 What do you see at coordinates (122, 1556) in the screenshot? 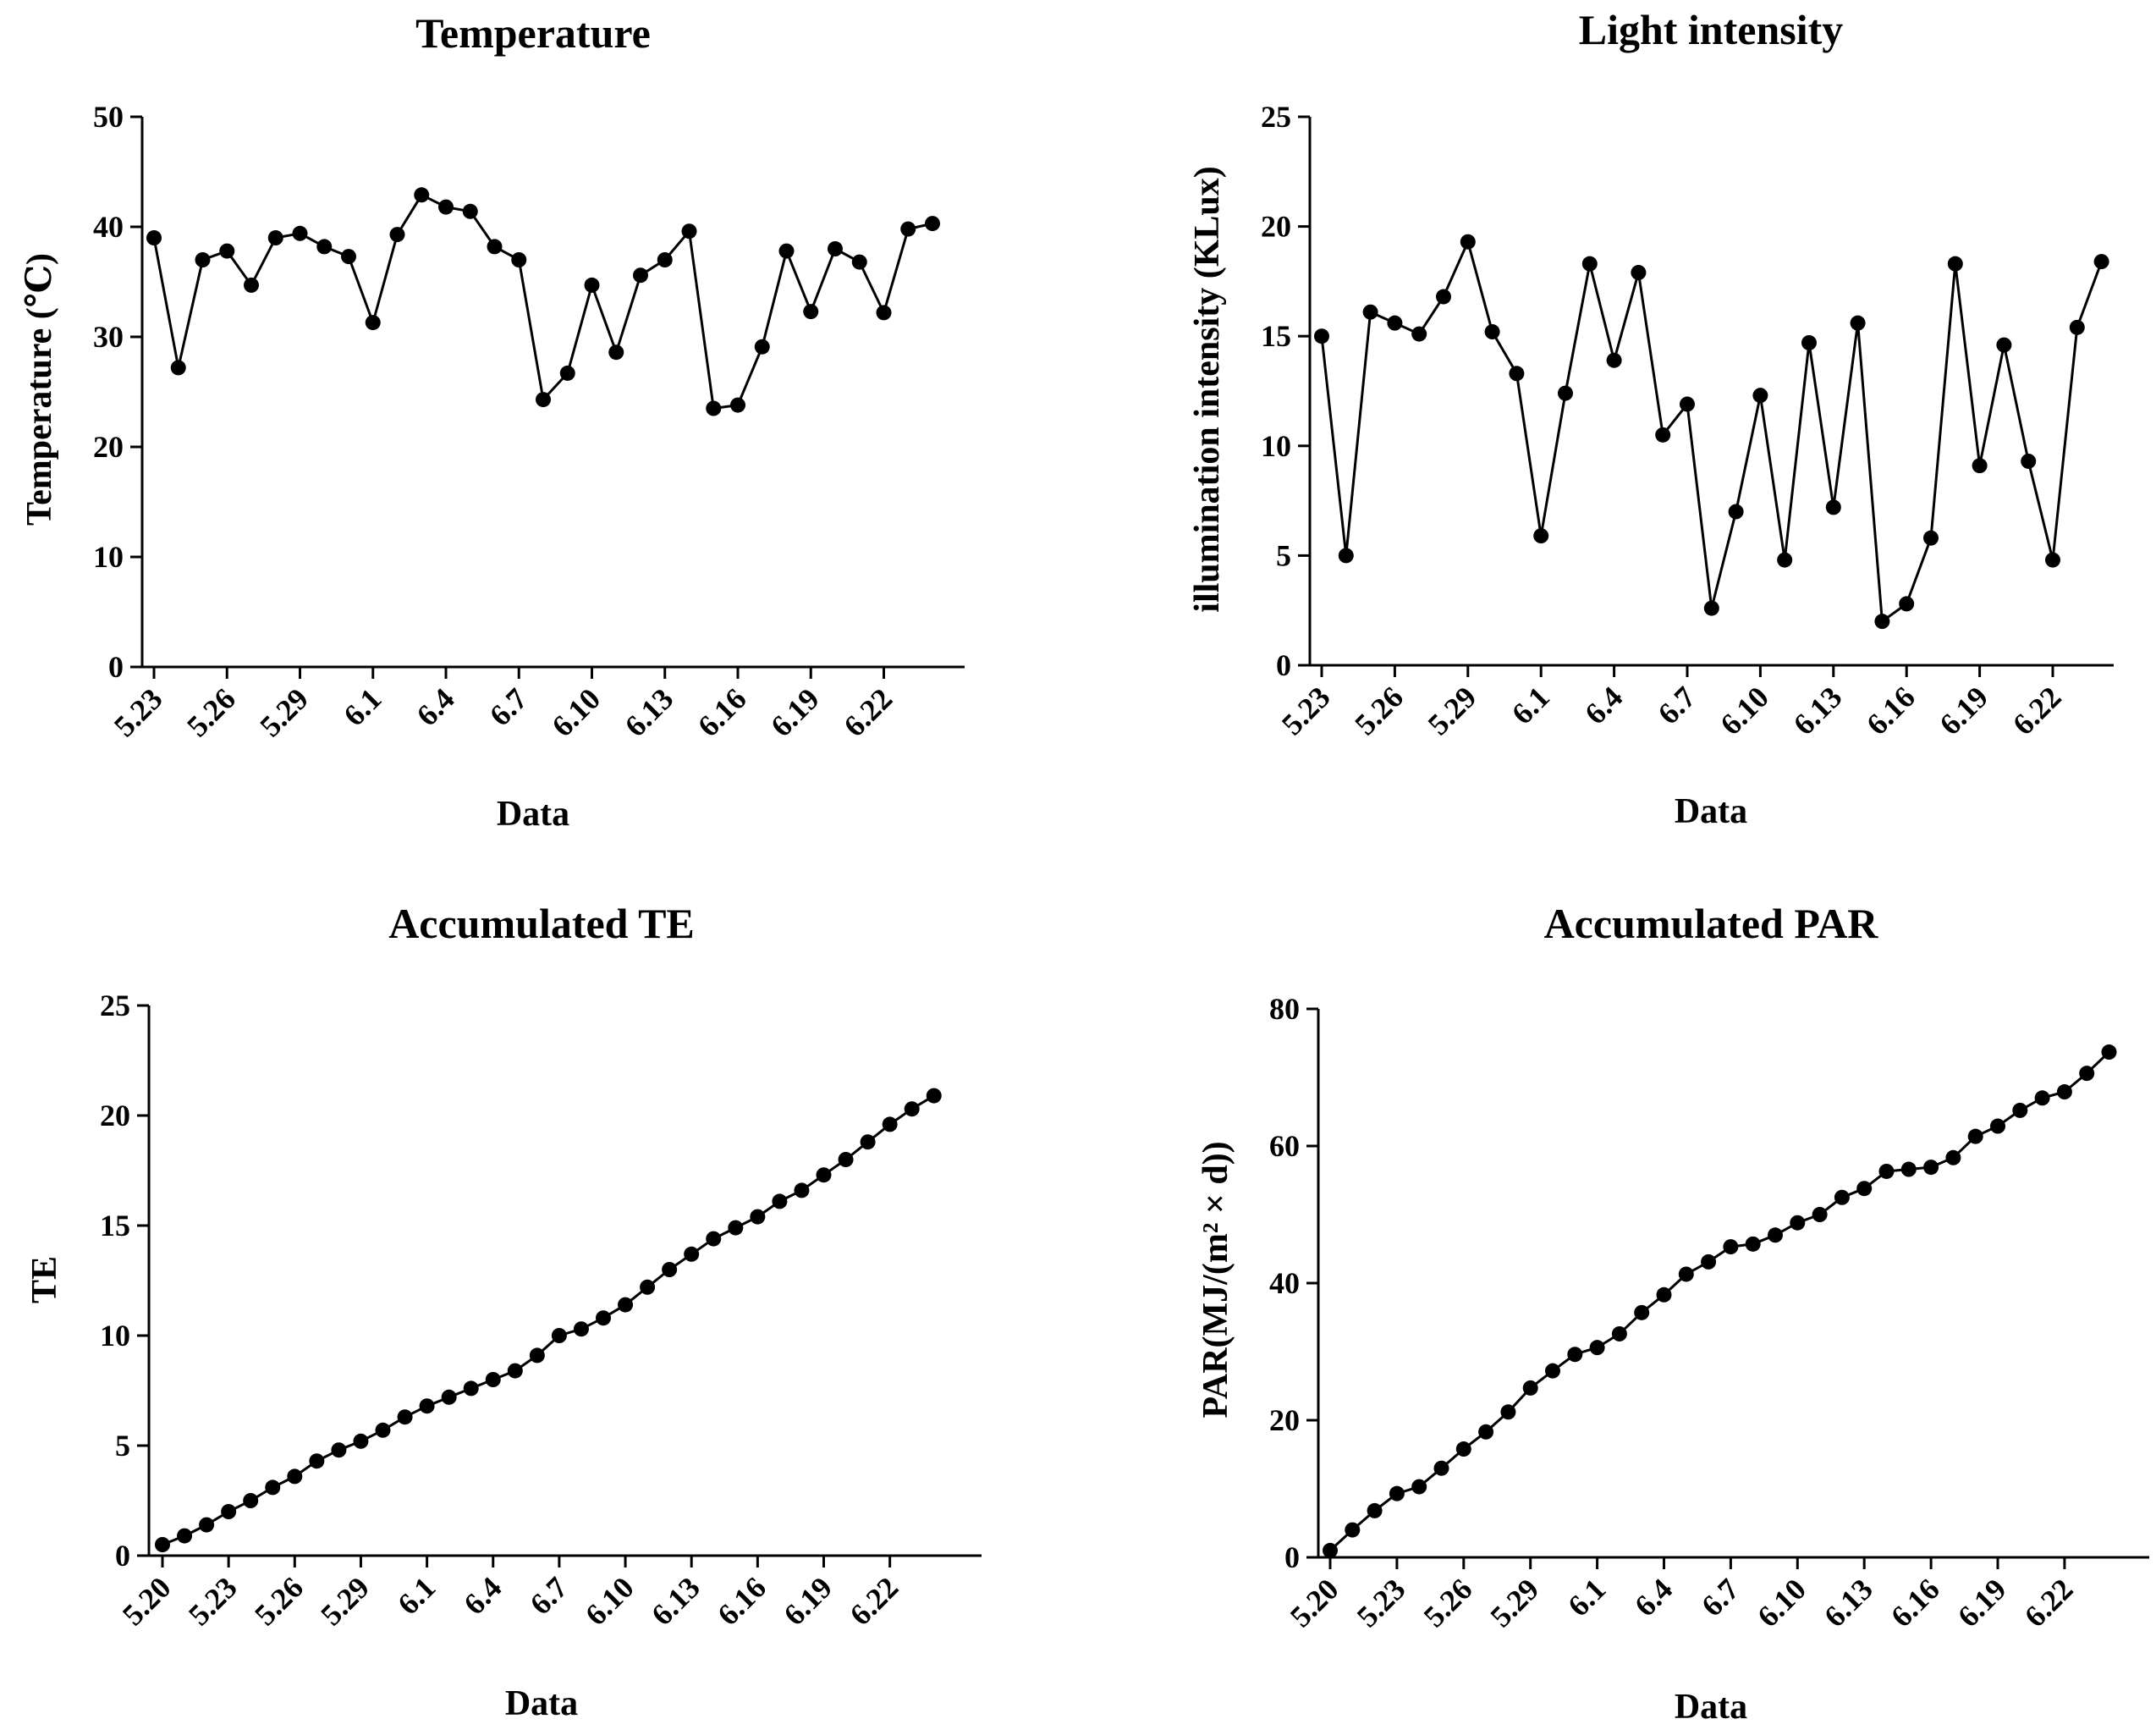
I see `y-tick-label: 0` at bounding box center [122, 1556].